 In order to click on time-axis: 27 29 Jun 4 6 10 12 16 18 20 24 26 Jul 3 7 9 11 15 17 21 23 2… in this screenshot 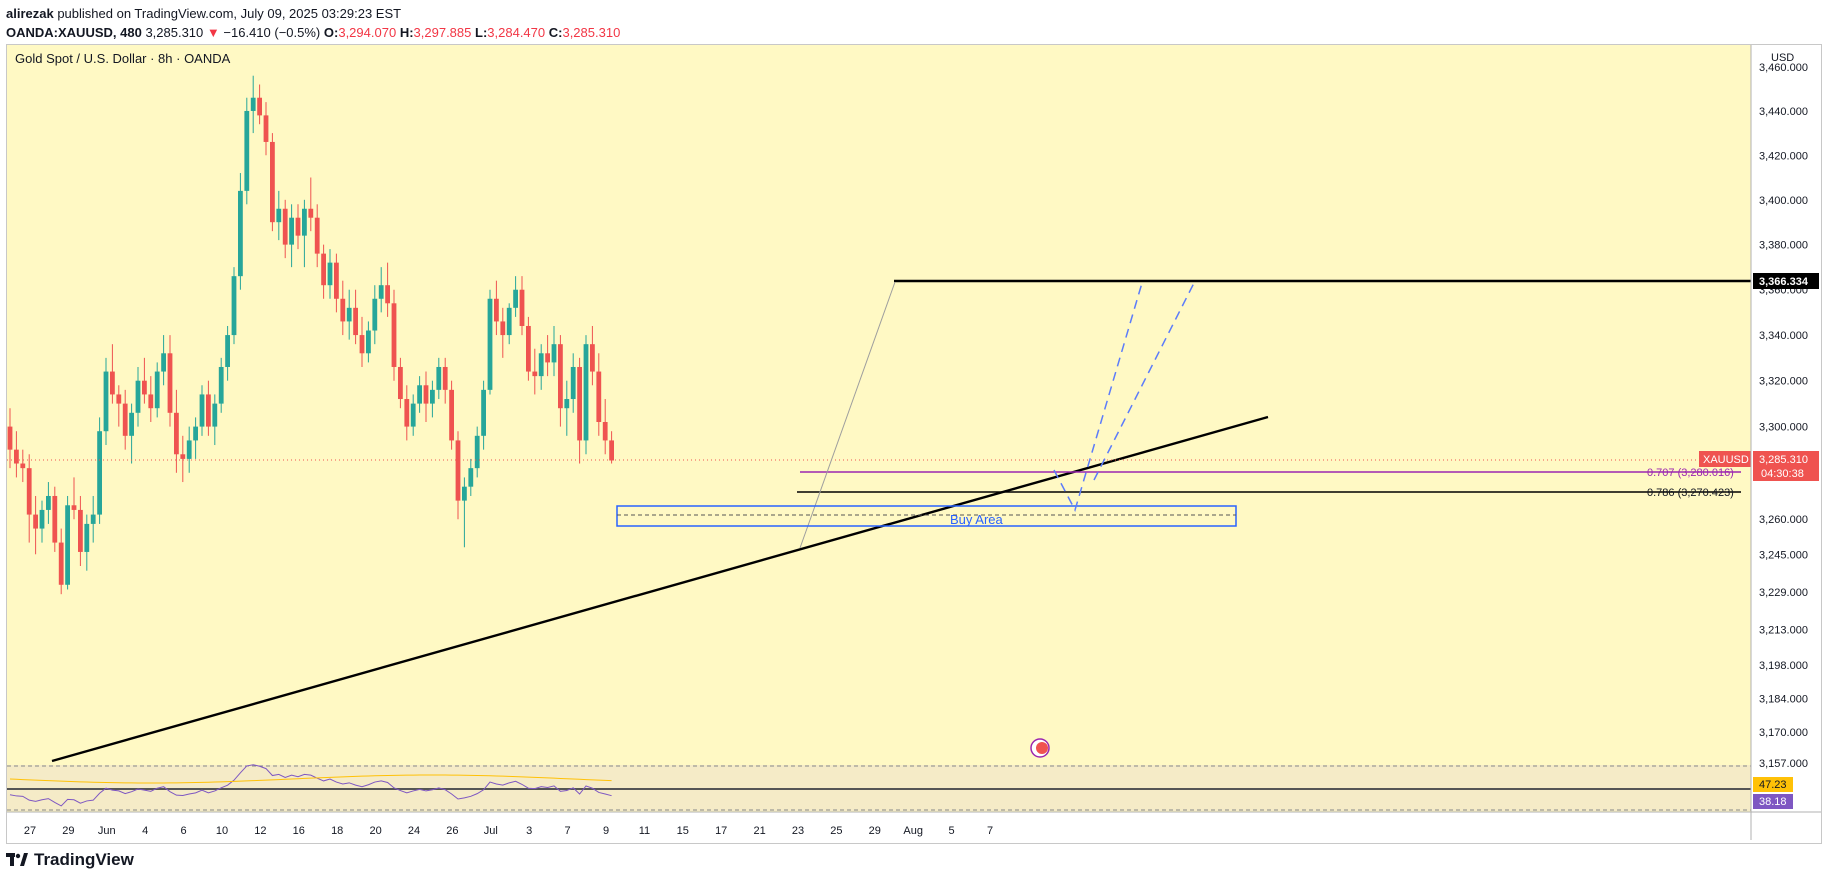, I will do `click(508, 831)`.